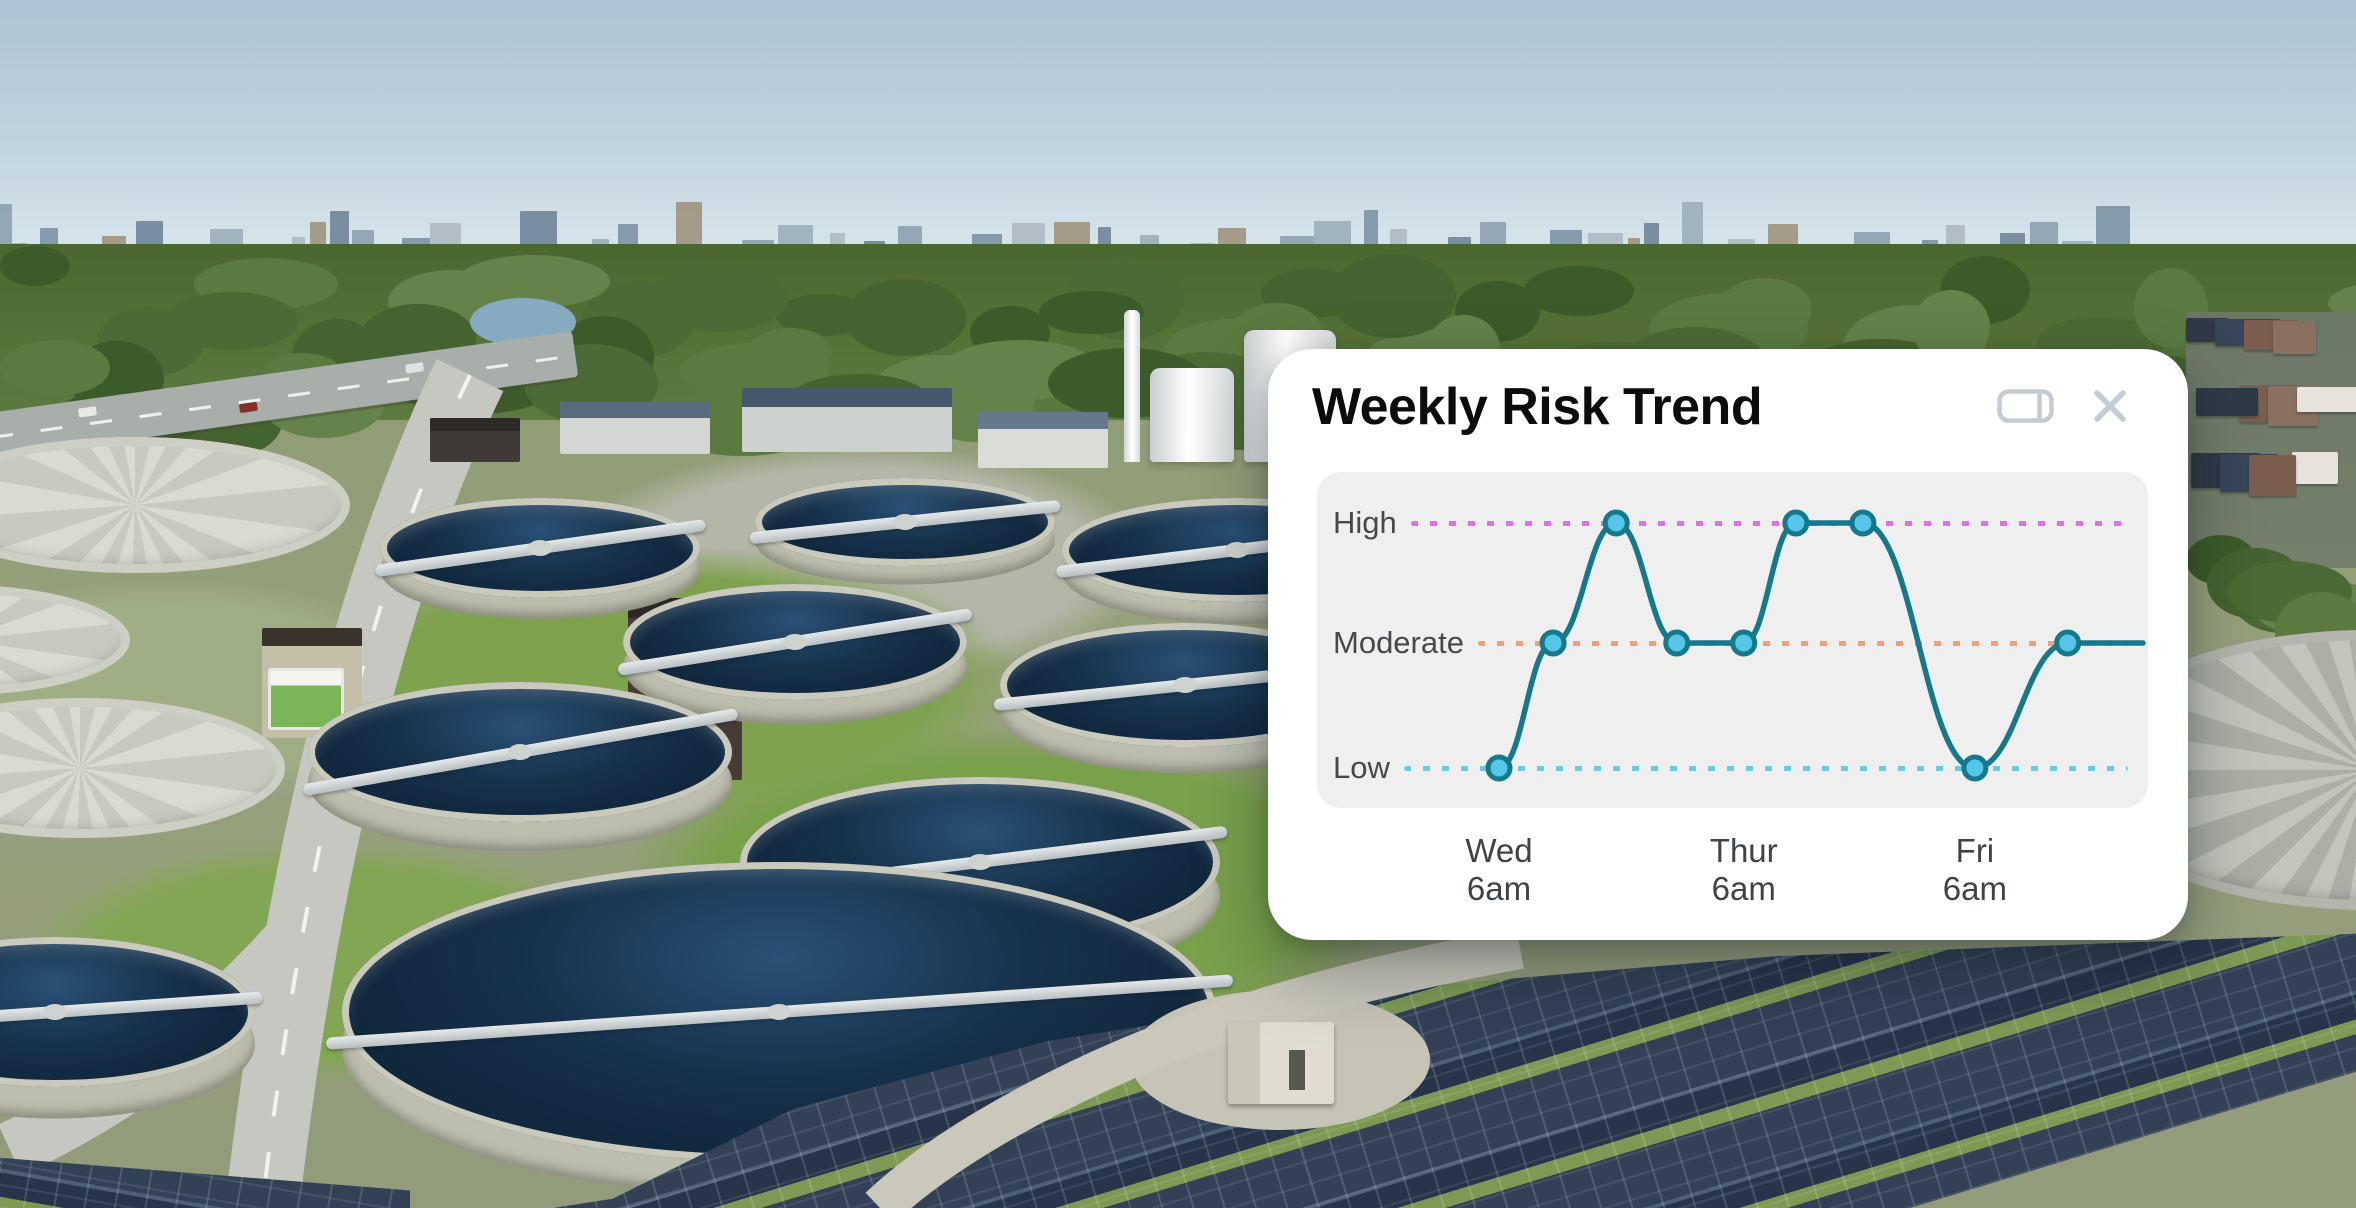  I want to click on residential-area, so click(2271, 440).